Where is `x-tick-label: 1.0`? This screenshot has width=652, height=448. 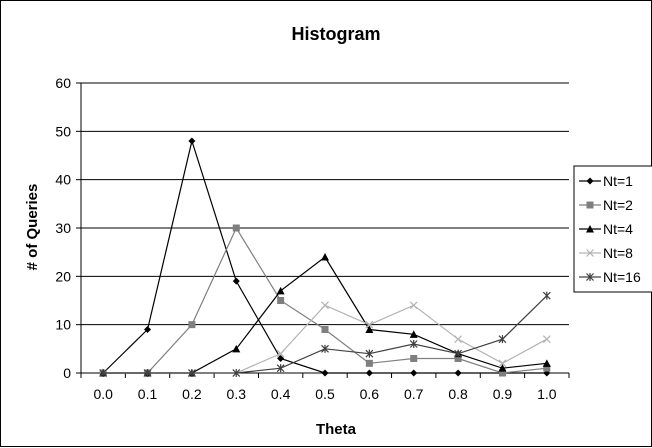 x-tick-label: 1.0 is located at coordinates (547, 394).